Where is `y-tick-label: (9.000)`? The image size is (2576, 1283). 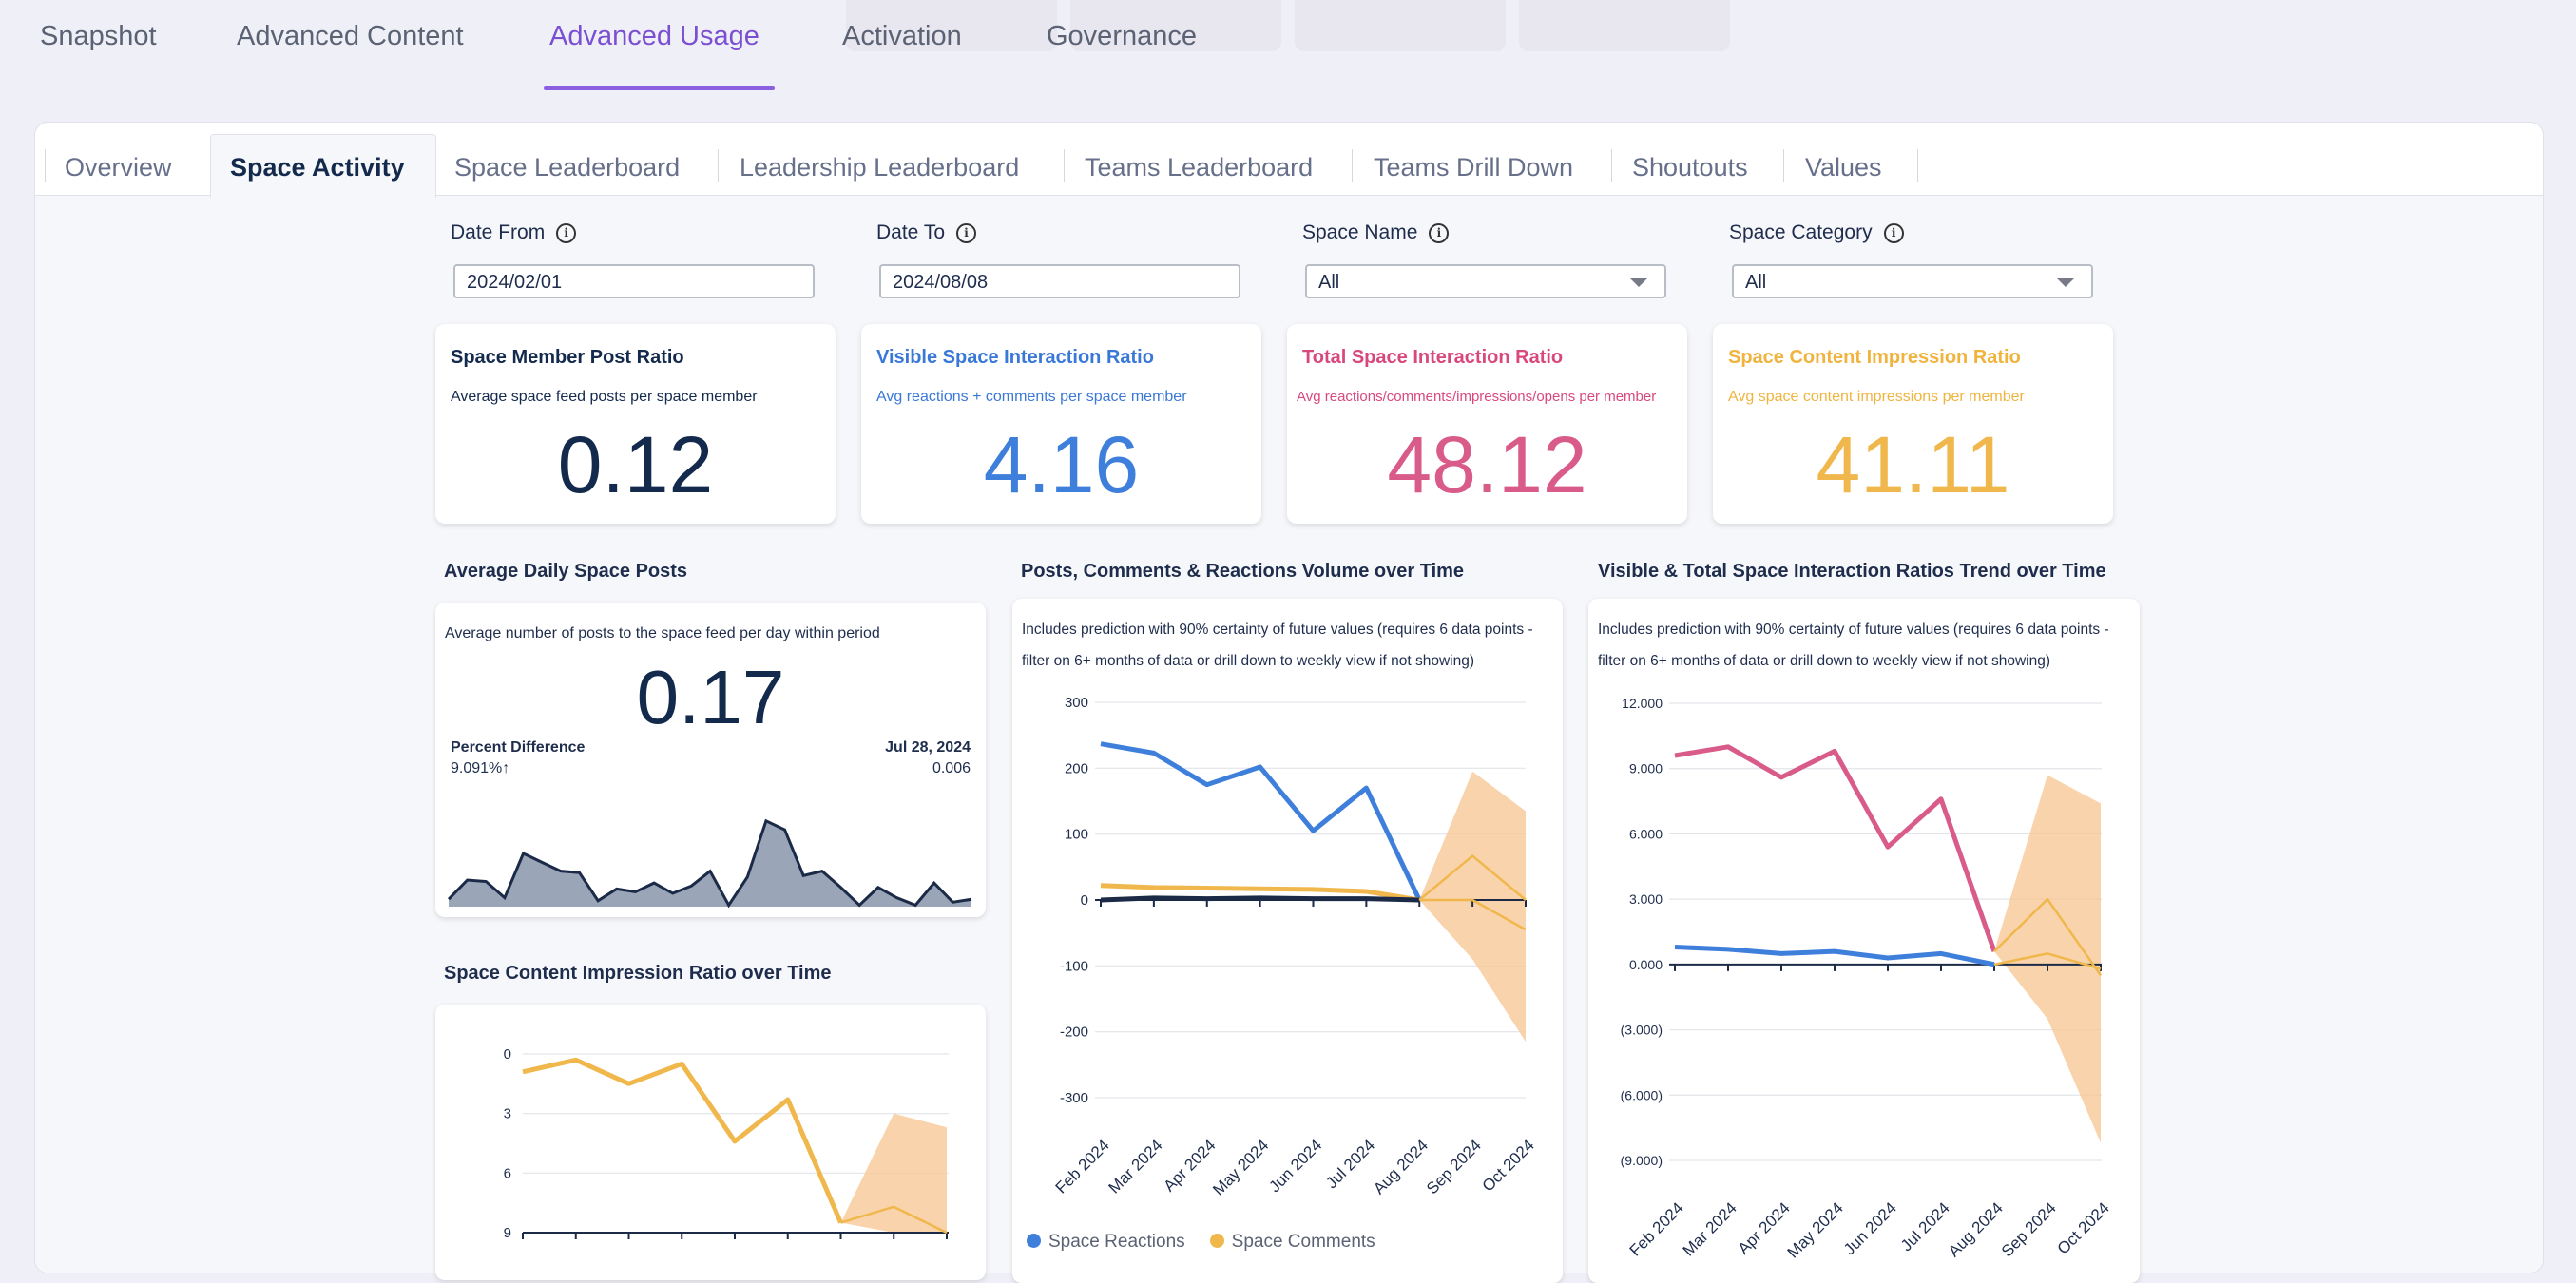 y-tick-label: (9.000) is located at coordinates (1642, 1160).